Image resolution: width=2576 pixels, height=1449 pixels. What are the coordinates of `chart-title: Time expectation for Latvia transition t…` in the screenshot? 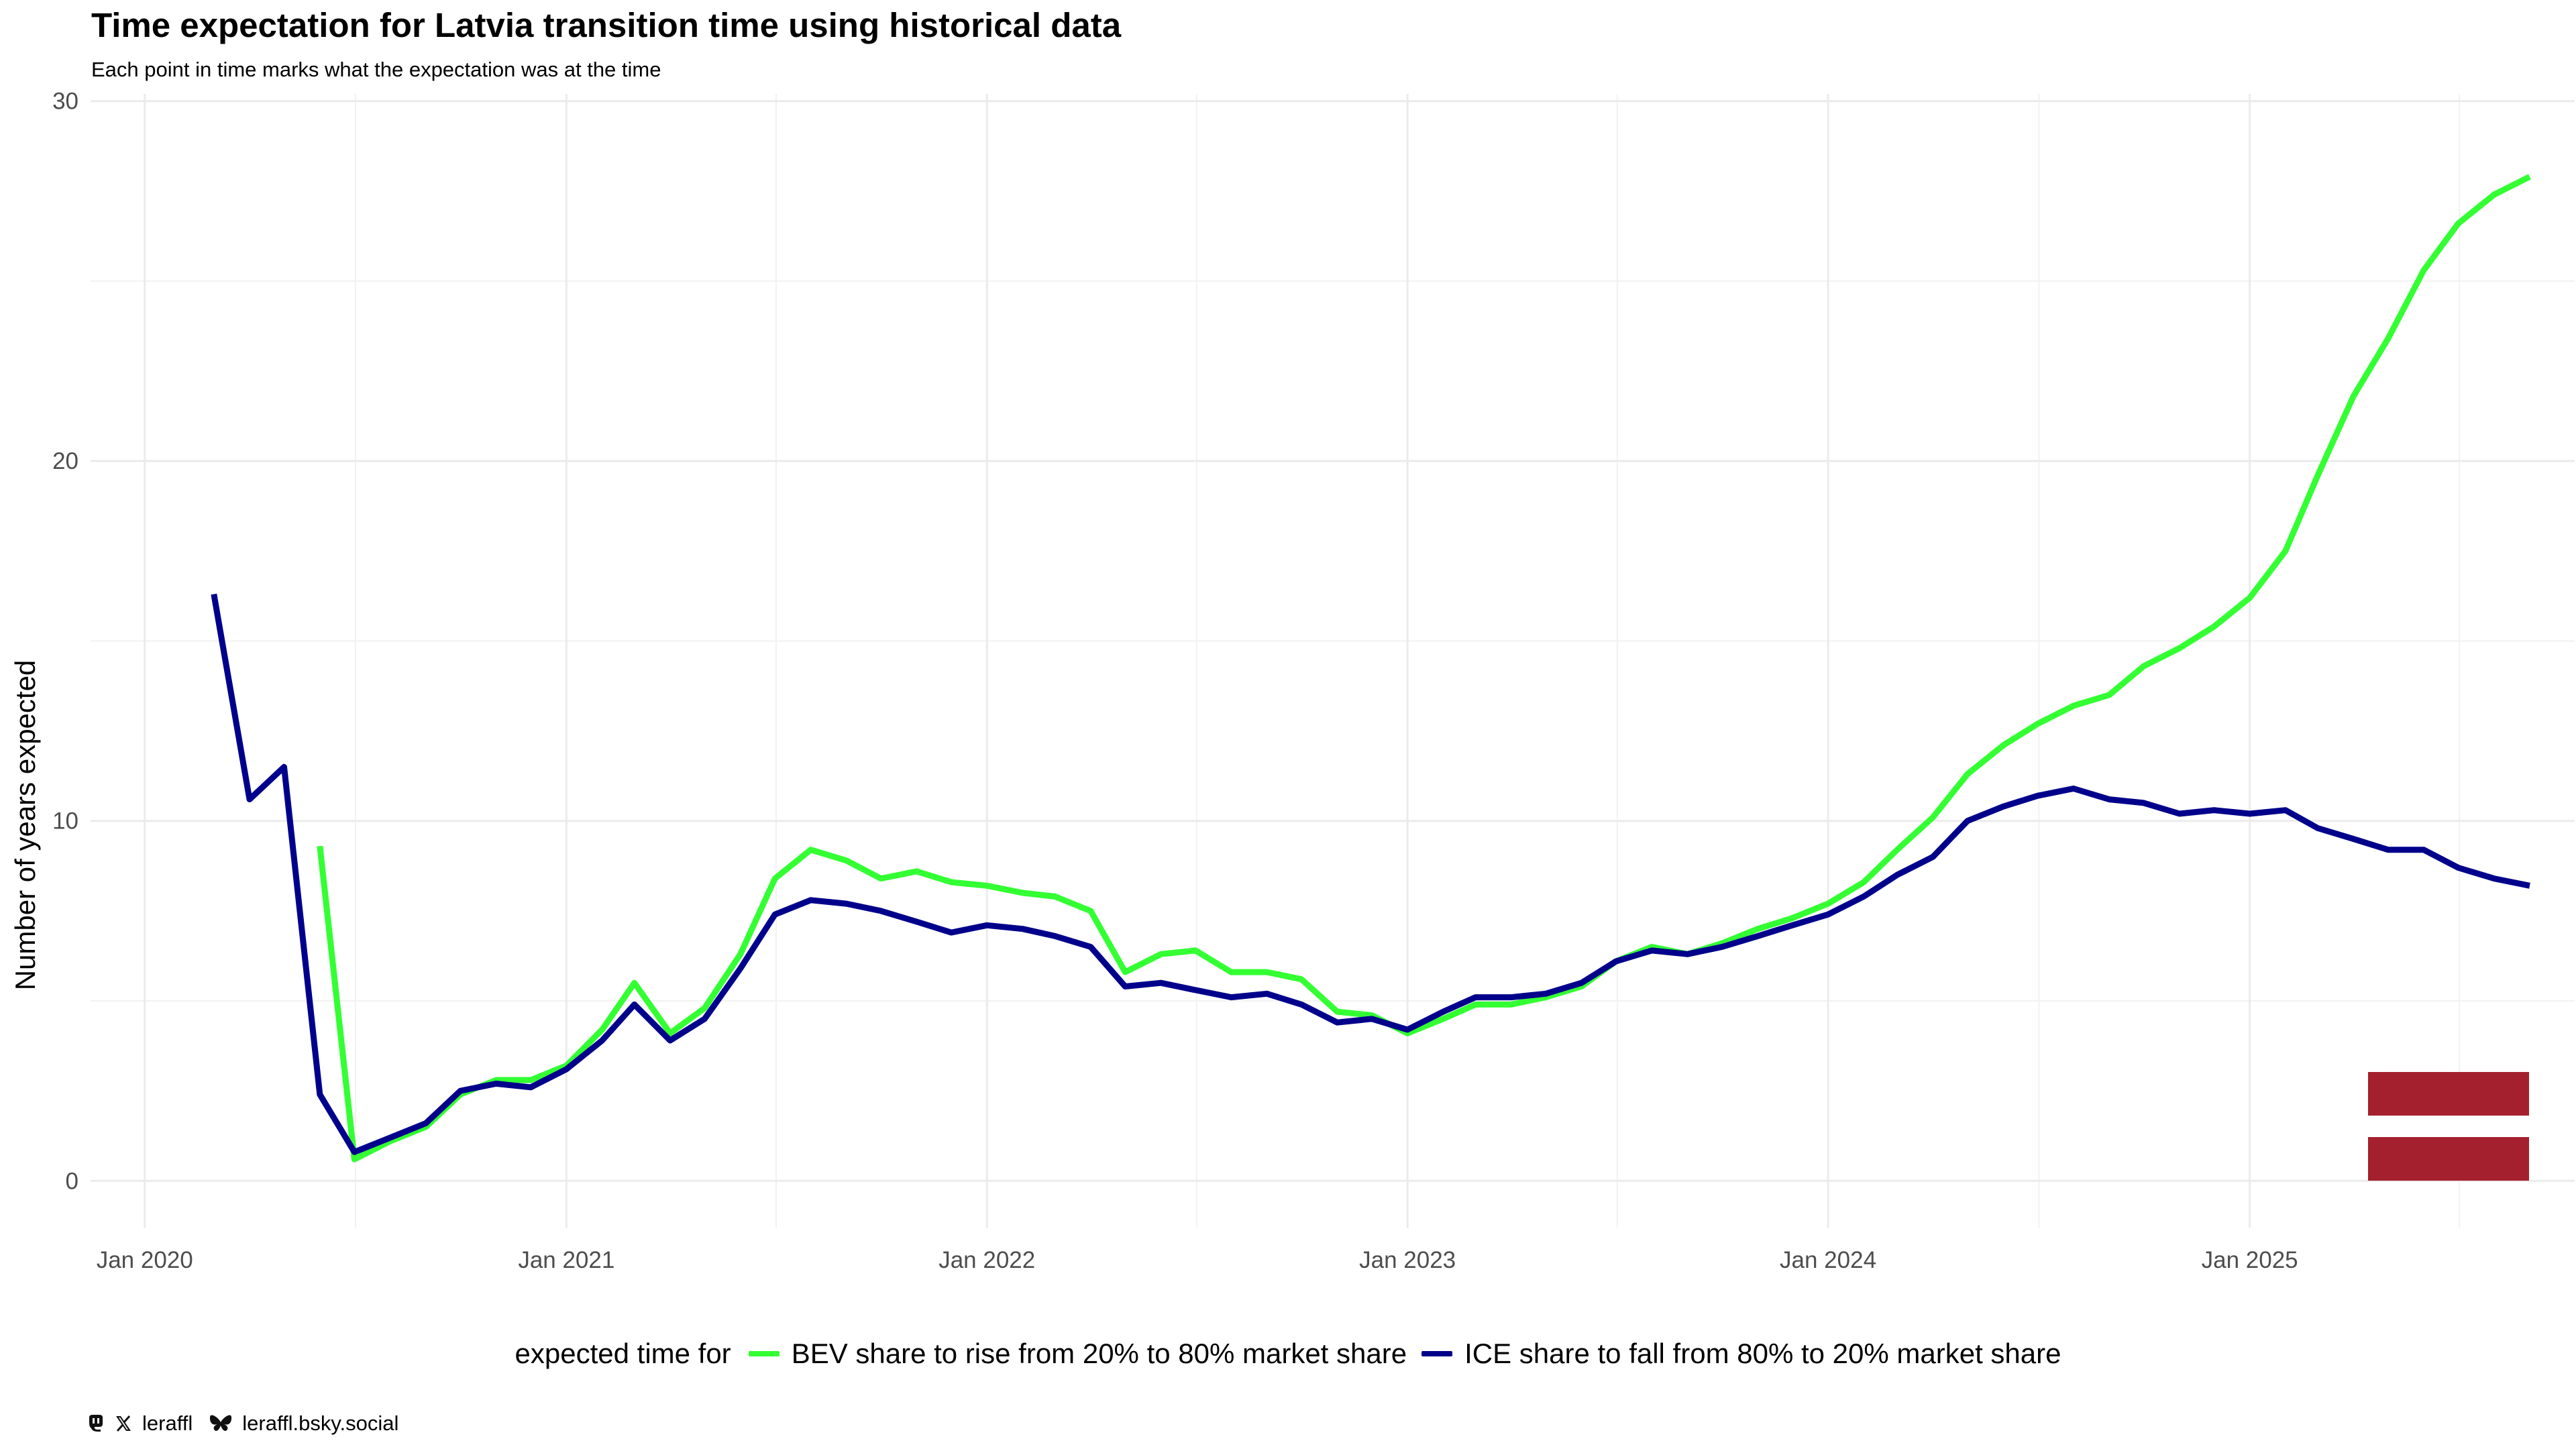 It's located at (606, 25).